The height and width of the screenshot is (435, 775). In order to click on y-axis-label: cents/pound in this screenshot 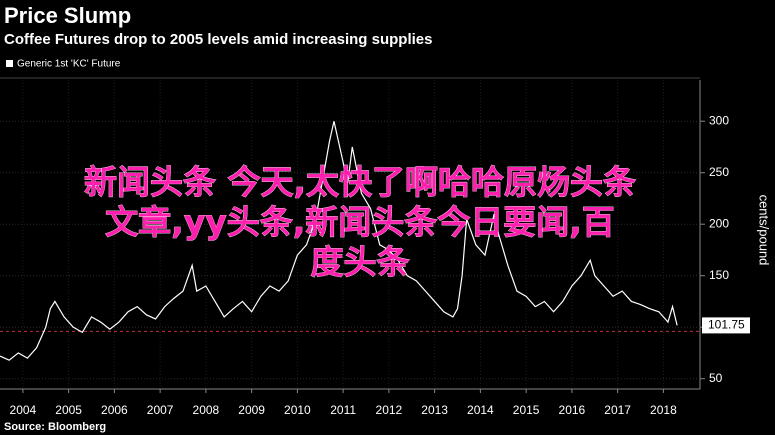, I will do `click(764, 230)`.